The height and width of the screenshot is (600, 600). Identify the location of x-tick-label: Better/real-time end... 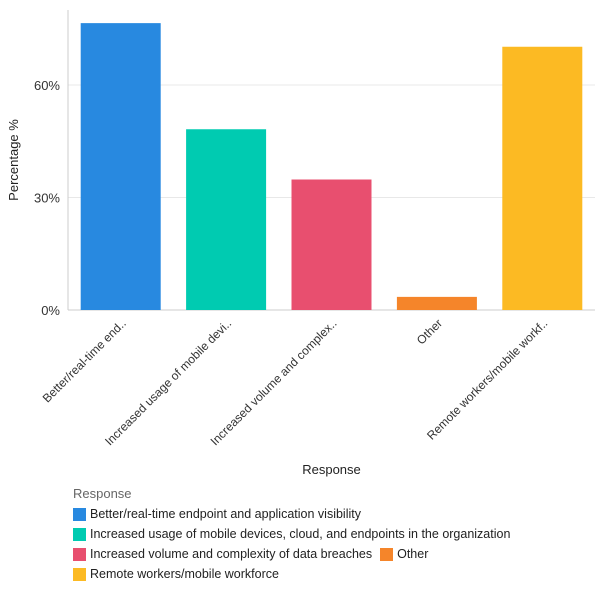
(84, 360).